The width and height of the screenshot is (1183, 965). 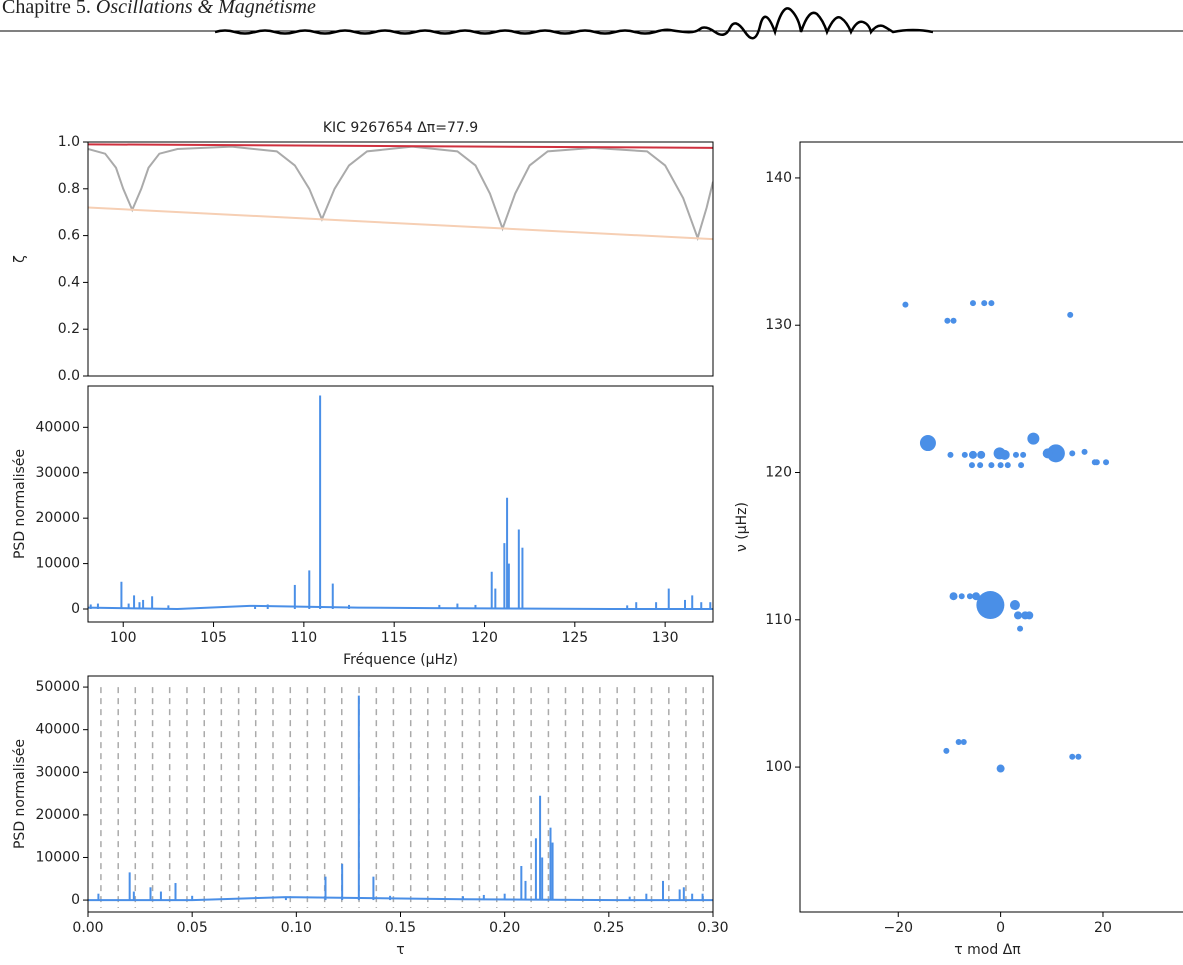 What do you see at coordinates (296, 928) in the screenshot?
I see `x-tick-label: 0.10` at bounding box center [296, 928].